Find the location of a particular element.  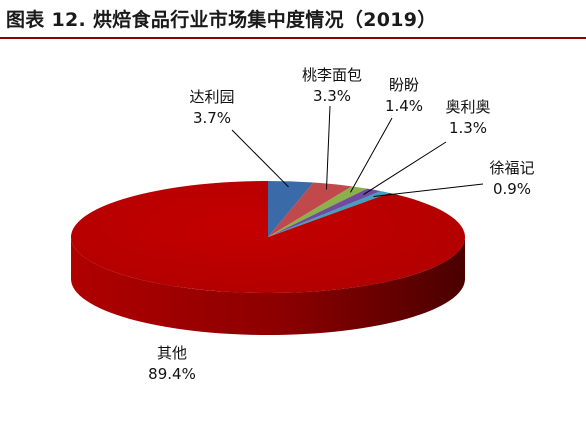

slice-name-label: 徐福记 is located at coordinates (511, 168).